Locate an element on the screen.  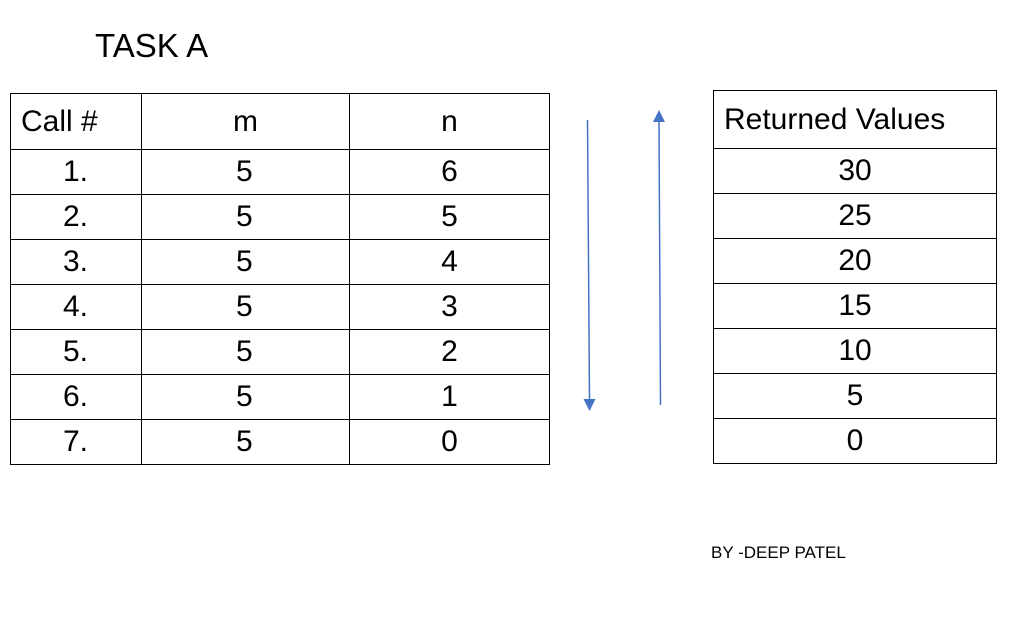
call-number-cell: 7. is located at coordinates (76, 442).